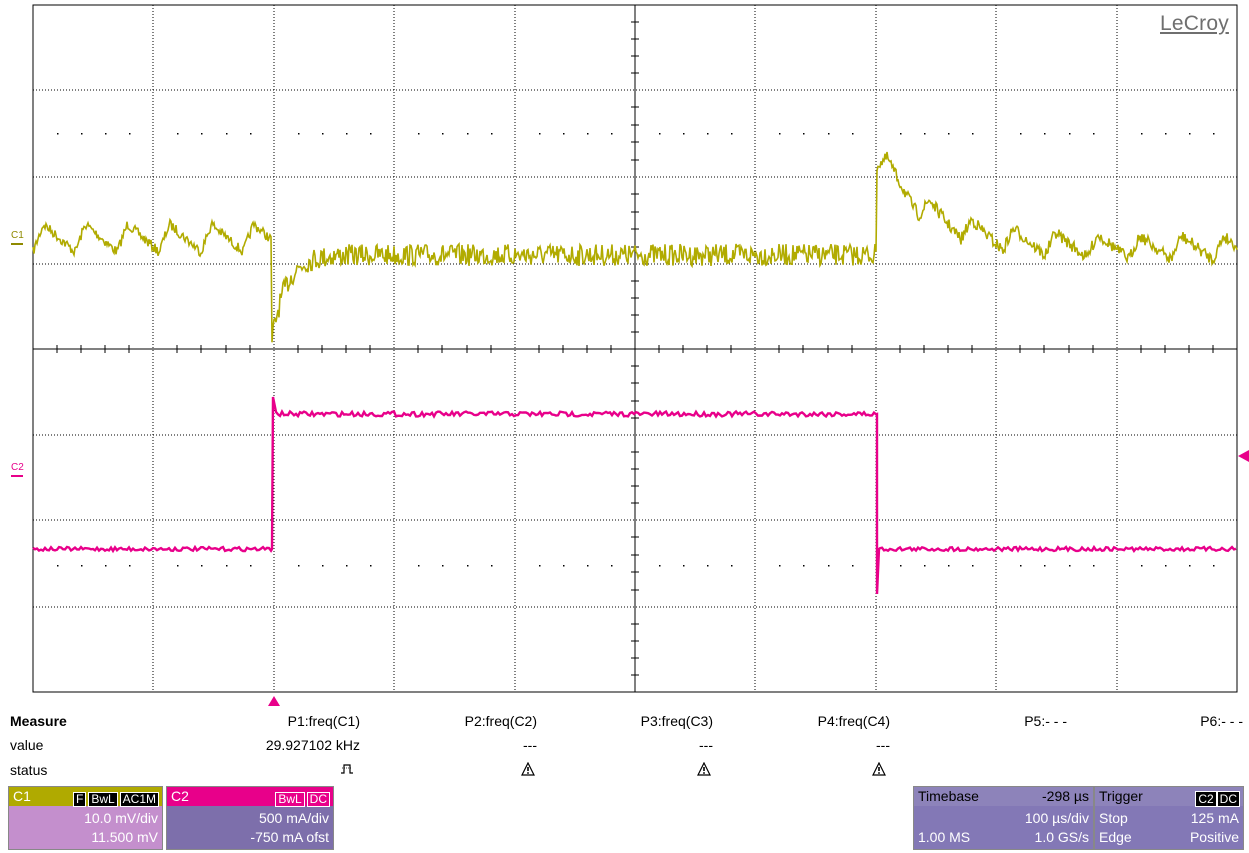 This screenshot has width=1249, height=853. What do you see at coordinates (1045, 721) in the screenshot?
I see `param-p5-name: P5:- - -` at bounding box center [1045, 721].